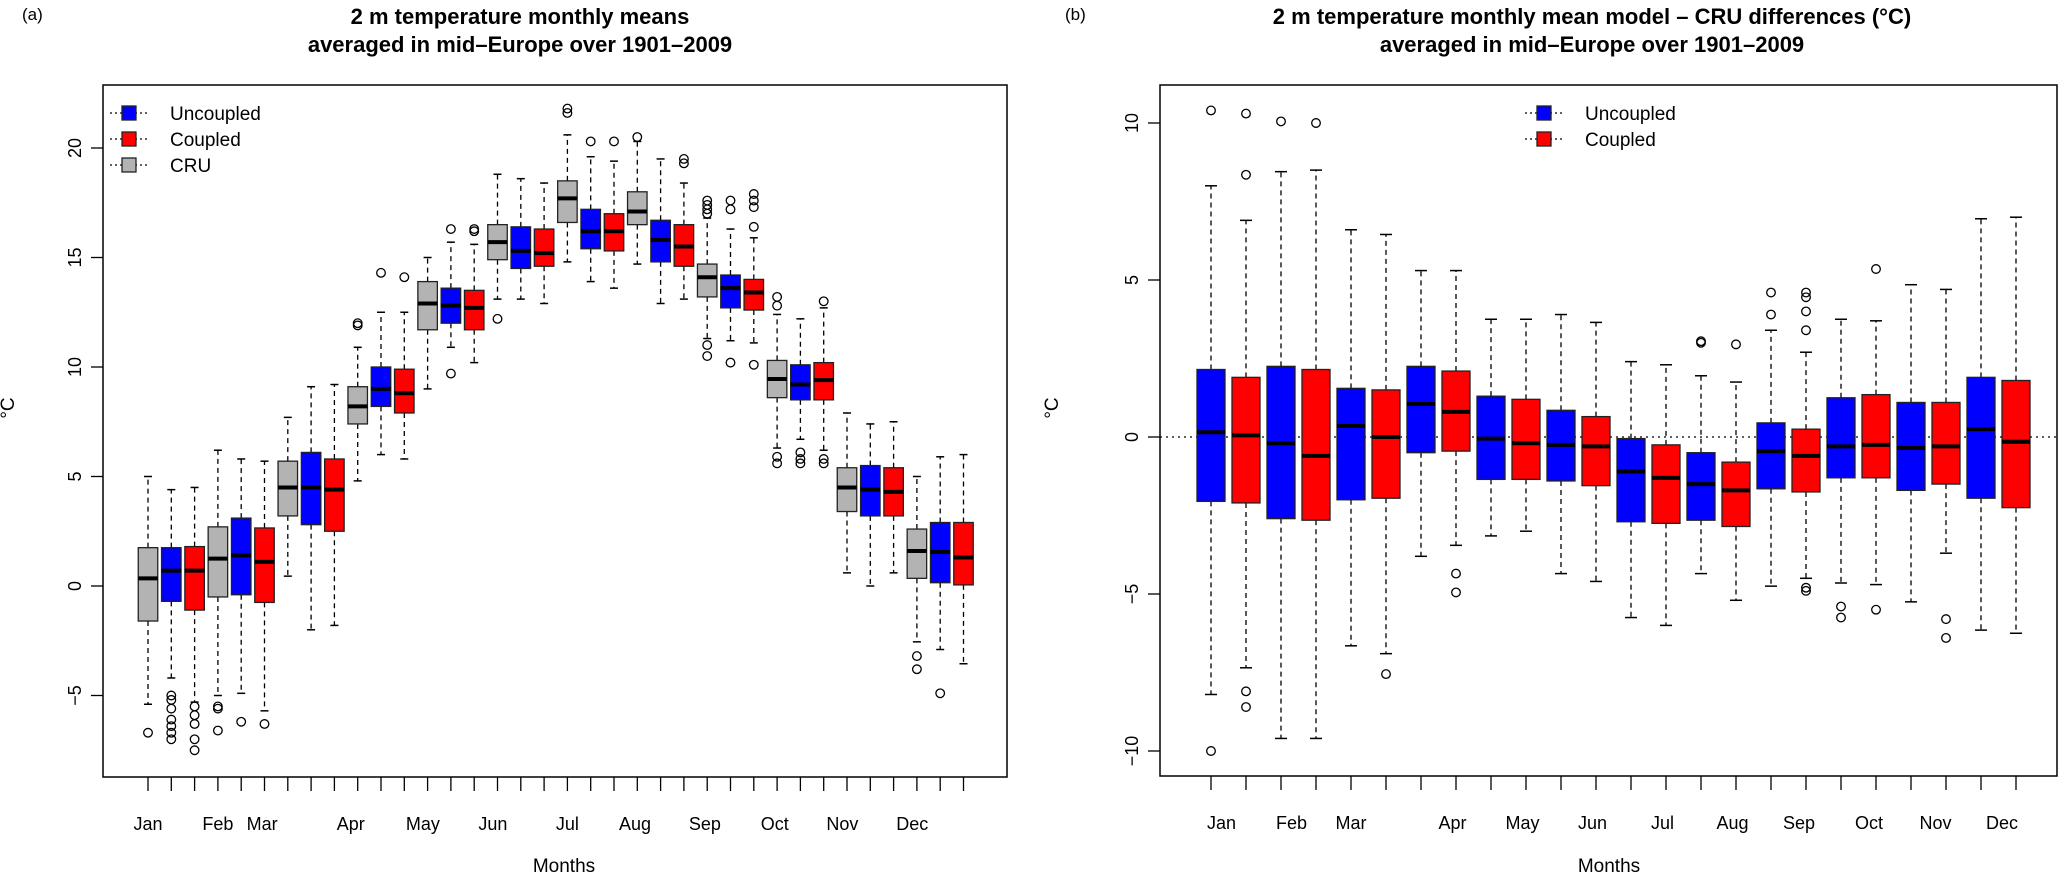 Image resolution: width=2067 pixels, height=880 pixels. I want to click on panel-b-y-axis-label: °C, so click(1052, 407).